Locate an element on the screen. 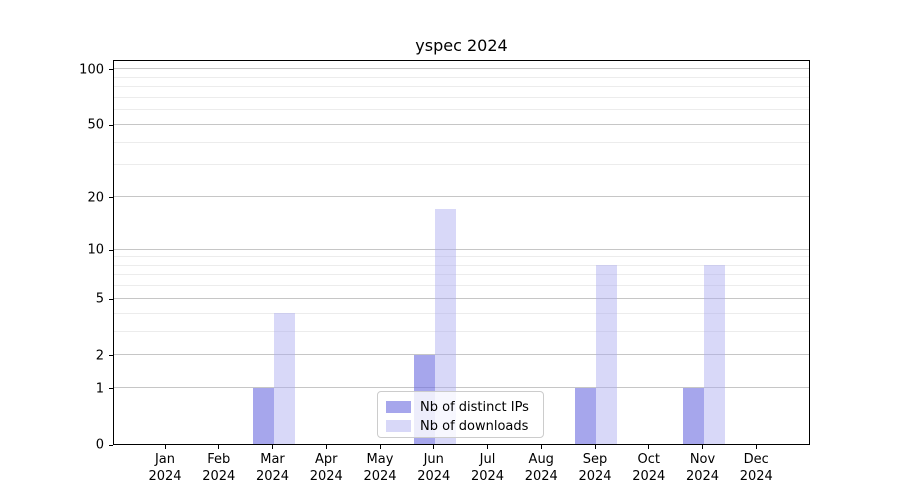 The image size is (900, 500). legend-label-downloads: Nb of downloads is located at coordinates (474, 426).